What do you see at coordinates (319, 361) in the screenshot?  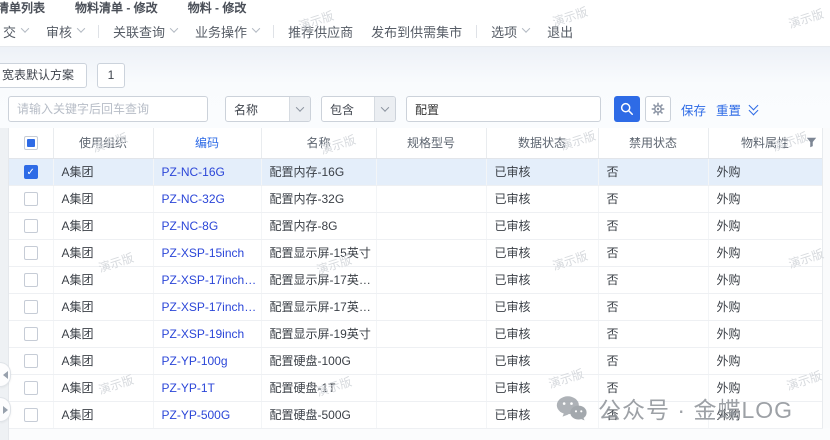 I see `cell-name: 配置硬盘-100G` at bounding box center [319, 361].